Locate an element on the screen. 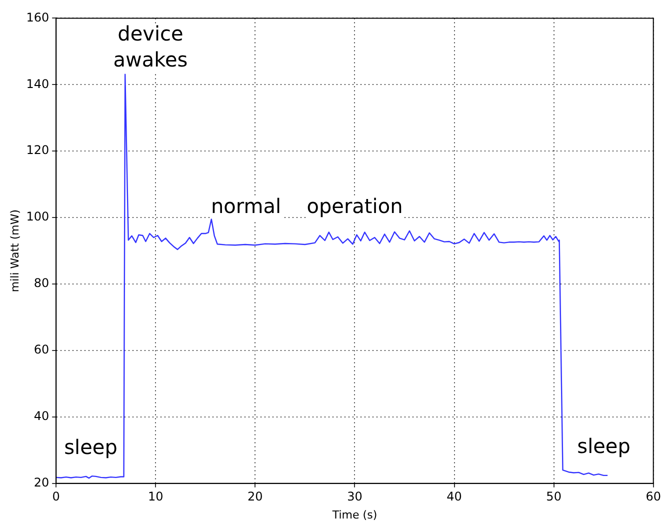 The image size is (668, 531). x-axis-title: Time (s) is located at coordinates (354, 515).